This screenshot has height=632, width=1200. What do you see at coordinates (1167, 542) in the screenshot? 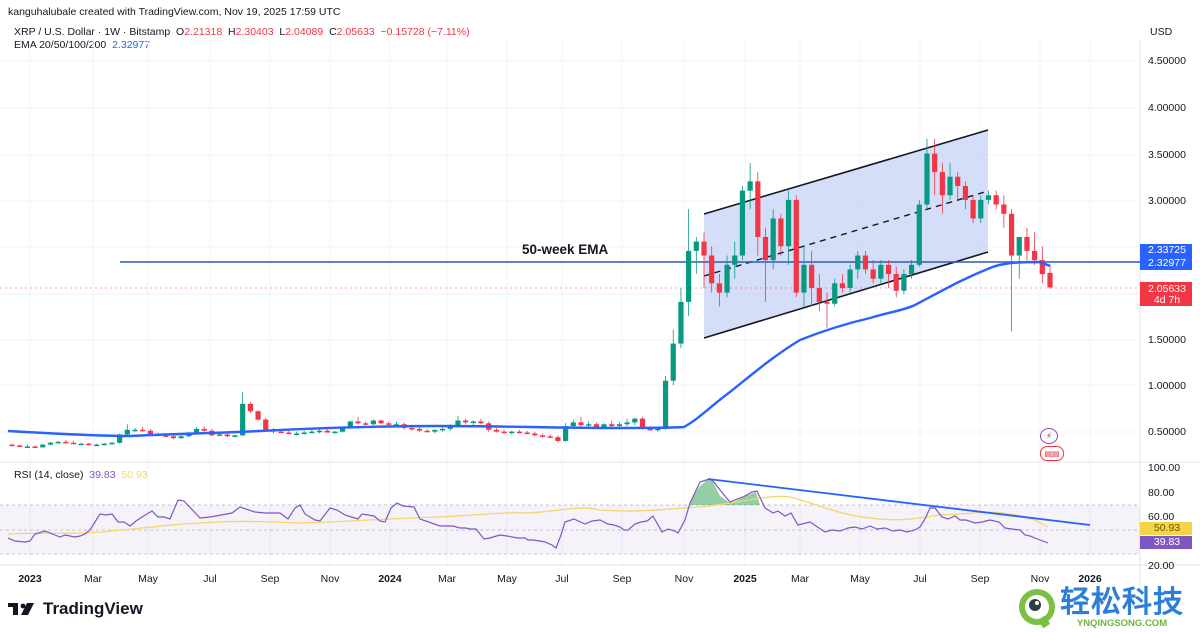
I see `rsi-value-tag: 39.83` at bounding box center [1167, 542].